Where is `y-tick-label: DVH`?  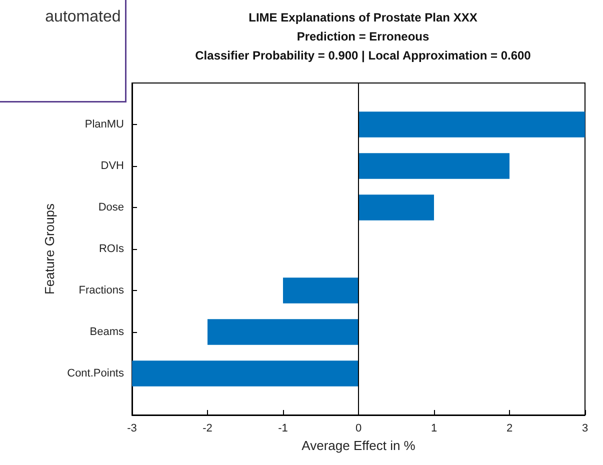 y-tick-label: DVH is located at coordinates (112, 166).